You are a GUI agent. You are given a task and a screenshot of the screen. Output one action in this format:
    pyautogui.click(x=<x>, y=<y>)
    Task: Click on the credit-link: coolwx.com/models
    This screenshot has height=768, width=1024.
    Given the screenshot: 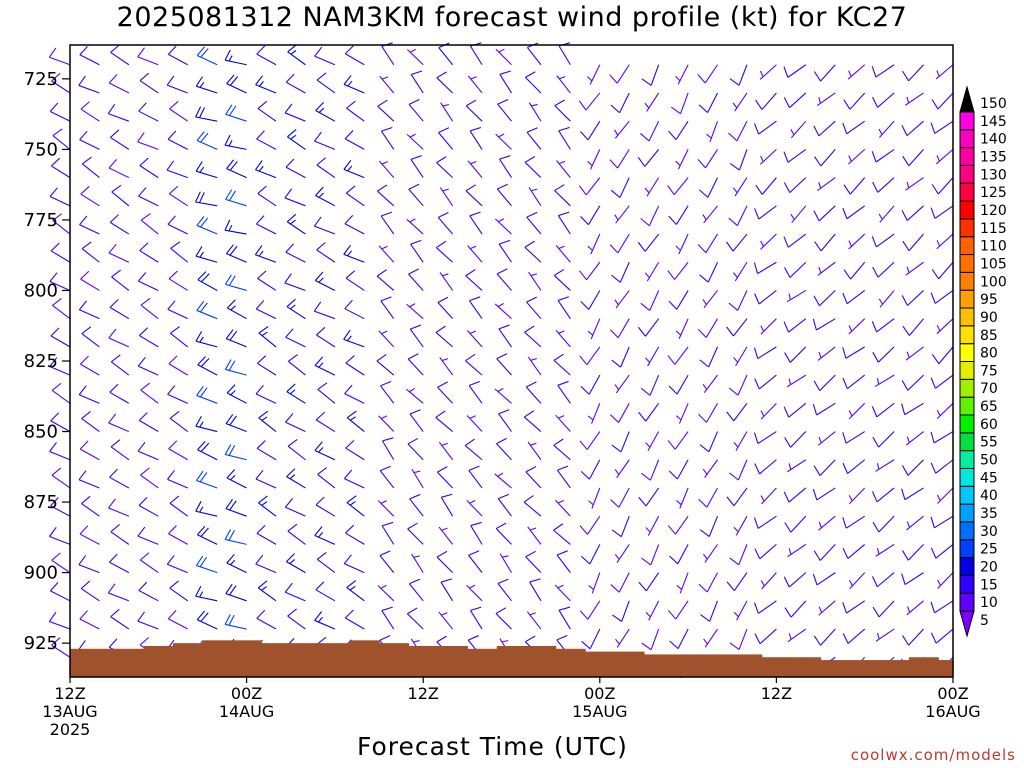 What is the action you would take?
    pyautogui.click(x=933, y=755)
    